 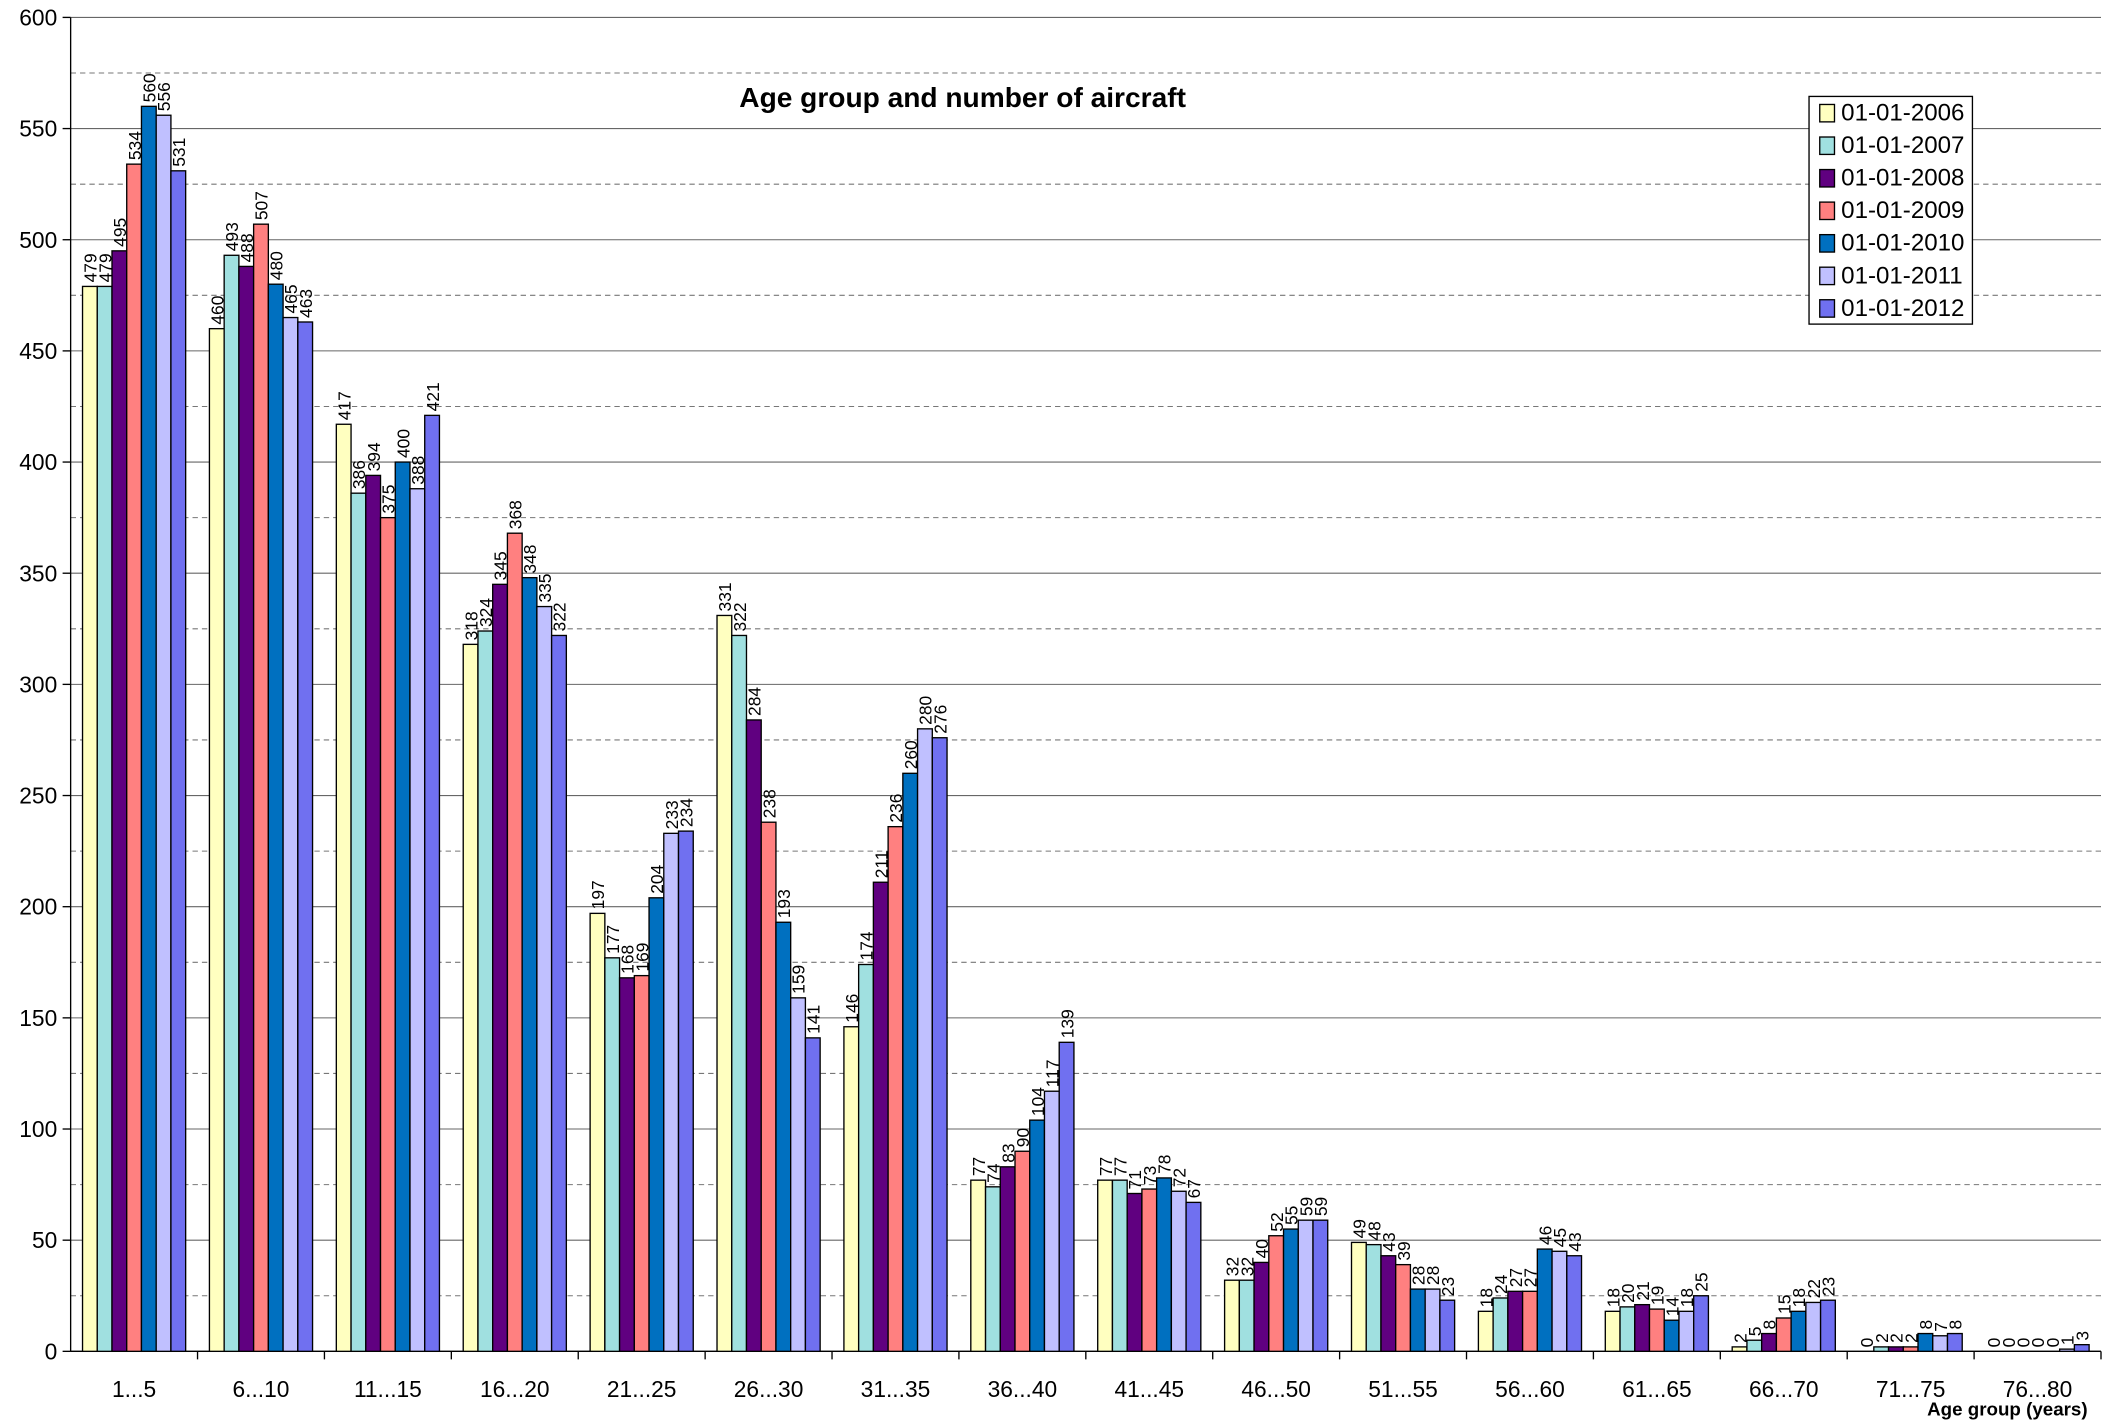 What do you see at coordinates (276, 265) in the screenshot?
I see `data-label: 480` at bounding box center [276, 265].